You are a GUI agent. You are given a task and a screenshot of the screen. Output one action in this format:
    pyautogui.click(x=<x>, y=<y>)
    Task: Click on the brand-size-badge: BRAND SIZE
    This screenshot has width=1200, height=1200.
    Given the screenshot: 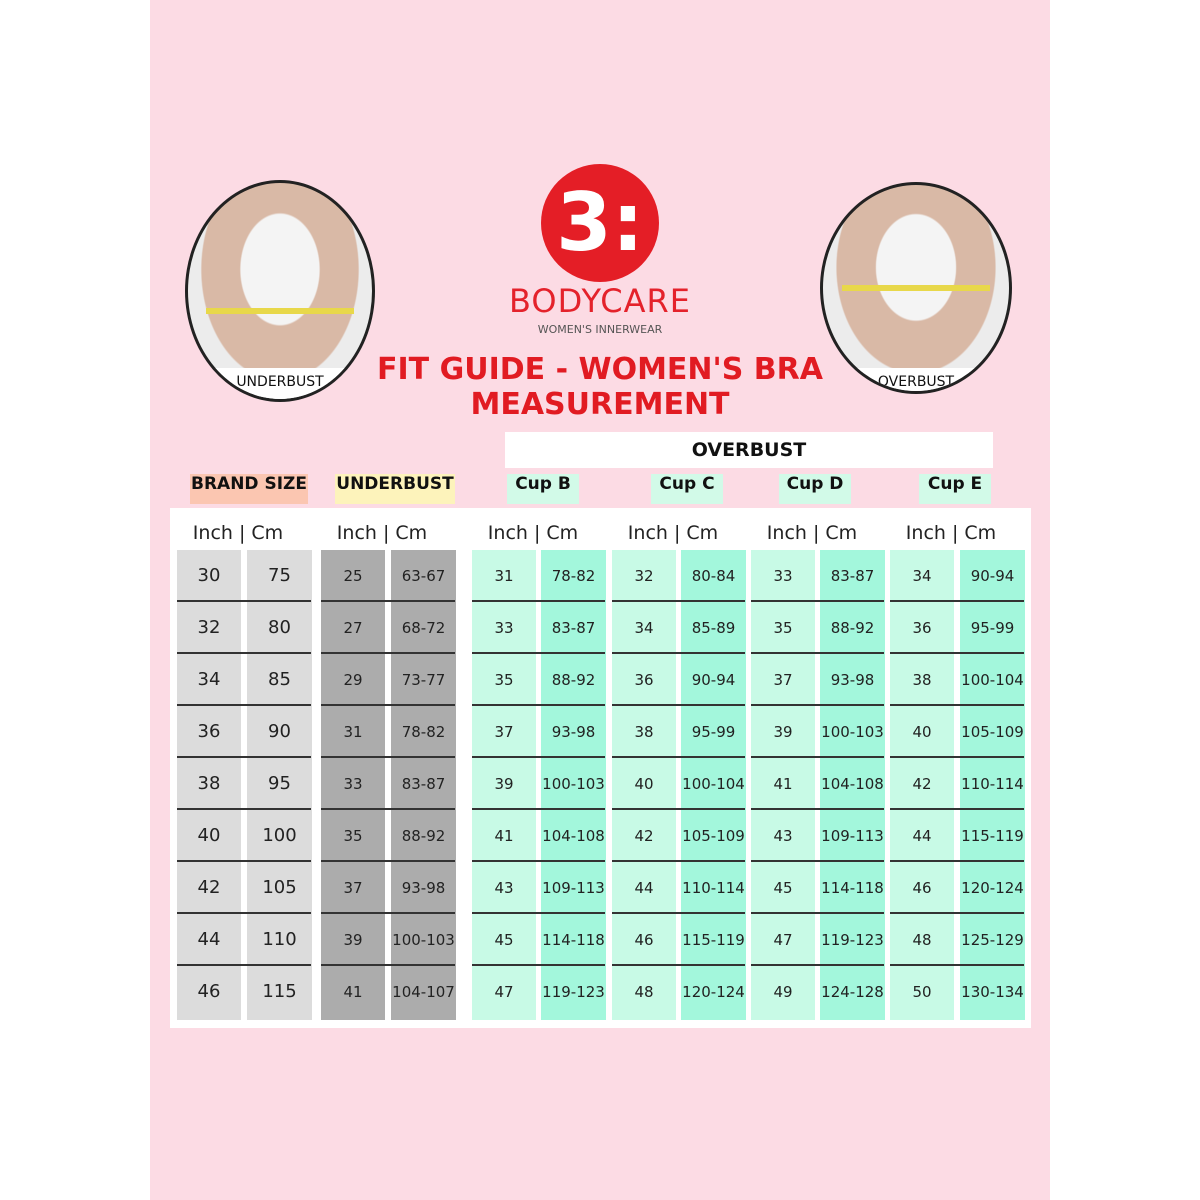 What is the action you would take?
    pyautogui.click(x=249, y=489)
    